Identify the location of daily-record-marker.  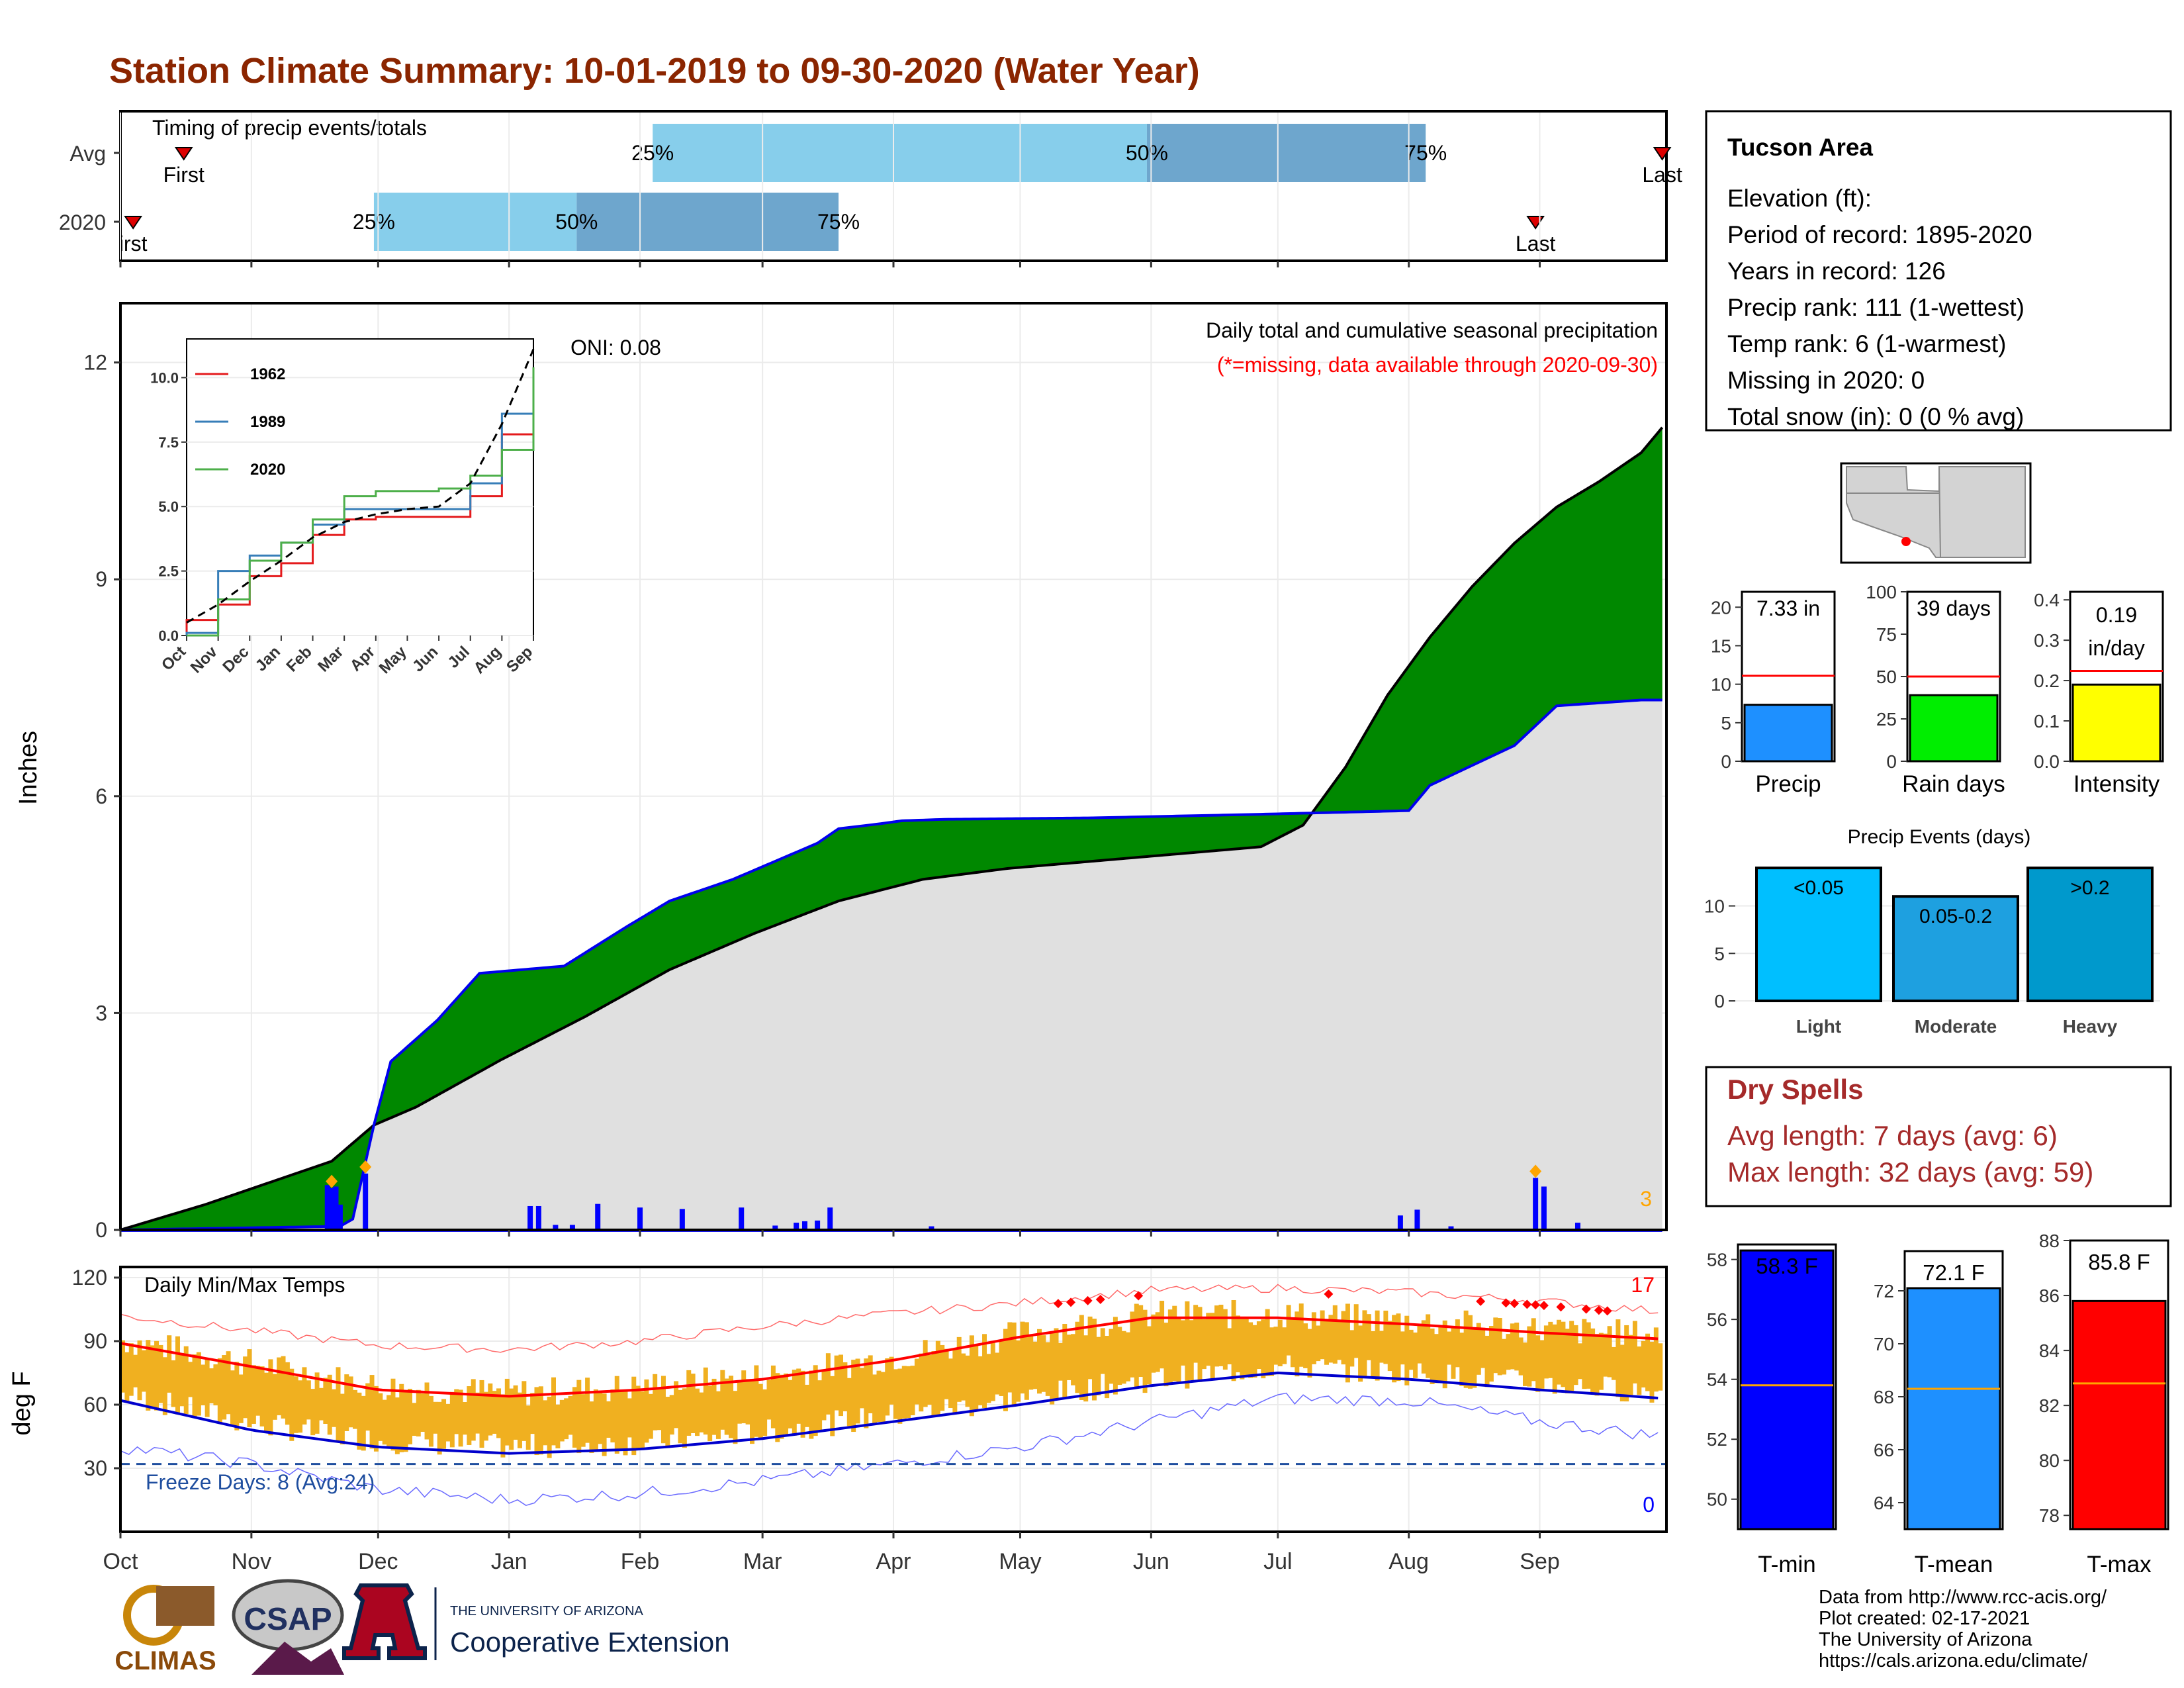
(332, 1181).